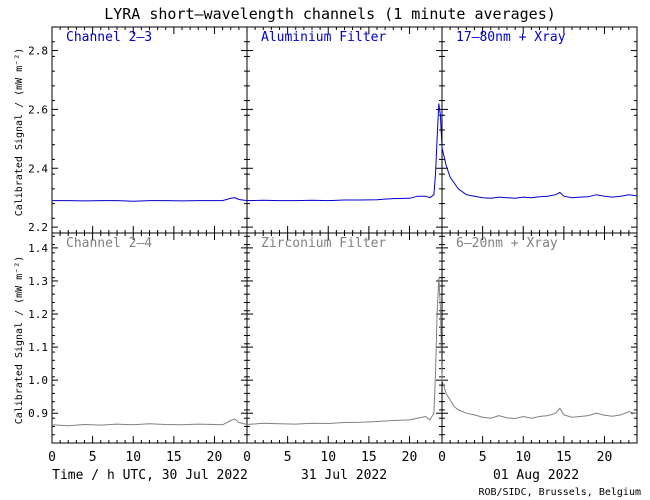 Image resolution: width=650 pixels, height=500 pixels. Describe the element at coordinates (38, 413) in the screenshot. I see `y-tick-label: 0.9` at that location.